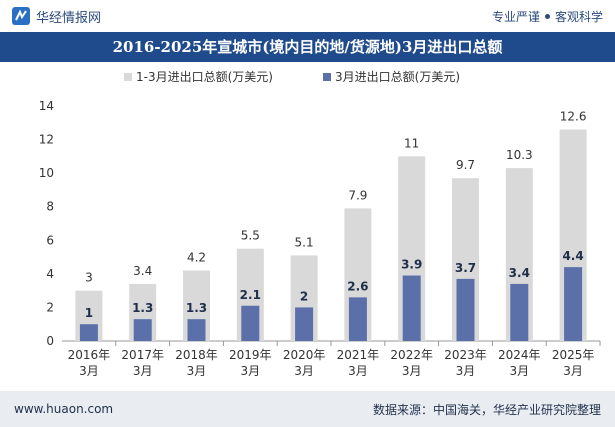 The height and width of the screenshot is (427, 615). I want to click on x-tick-label-line: 2024年, so click(519, 355).